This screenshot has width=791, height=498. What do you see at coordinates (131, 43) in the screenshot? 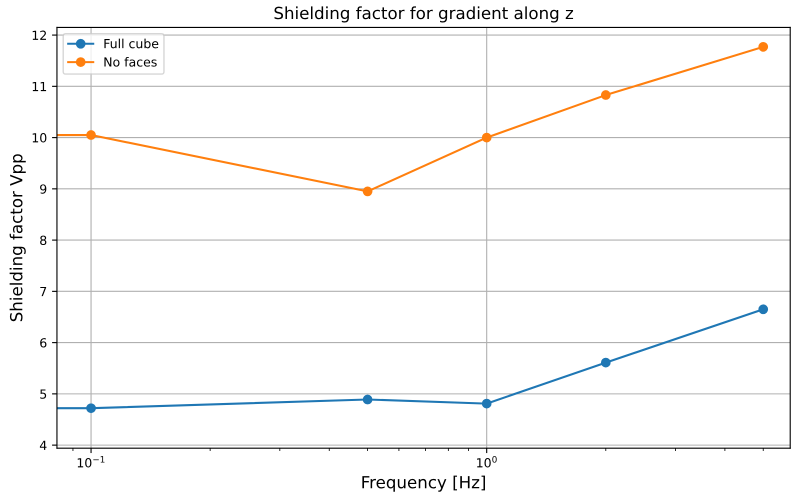
I see `legend-label: Full cube` at bounding box center [131, 43].